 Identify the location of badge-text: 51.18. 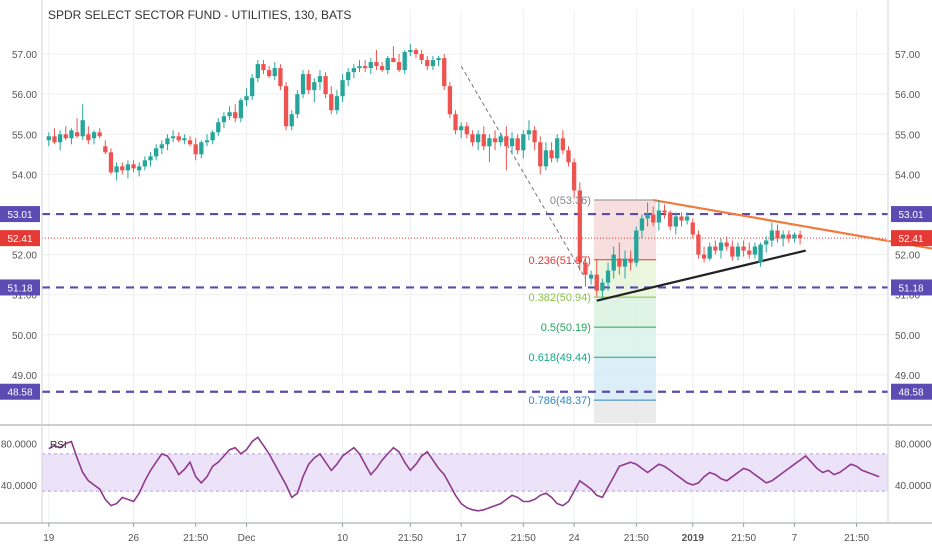
(910, 288).